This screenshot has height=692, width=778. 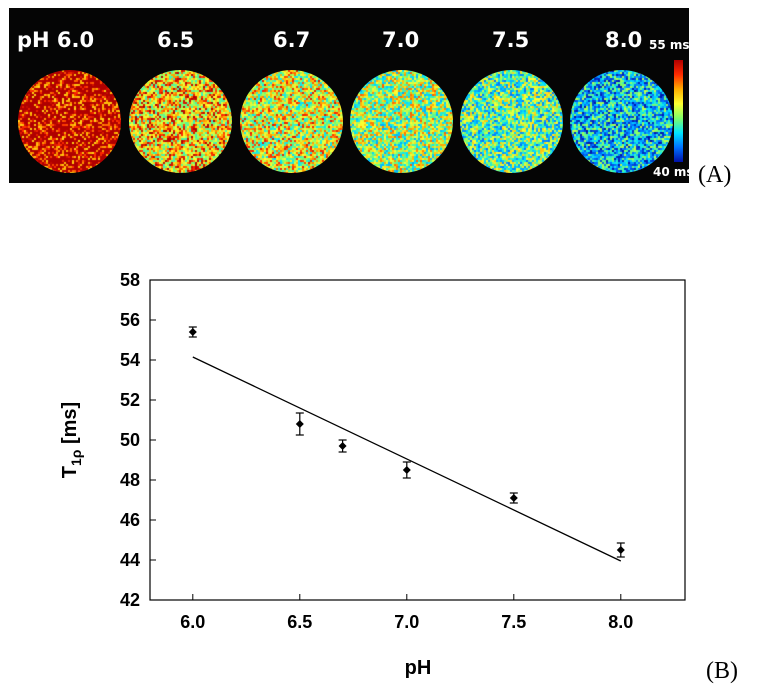 I want to click on x-tick-label: 7.5, so click(x=513, y=622).